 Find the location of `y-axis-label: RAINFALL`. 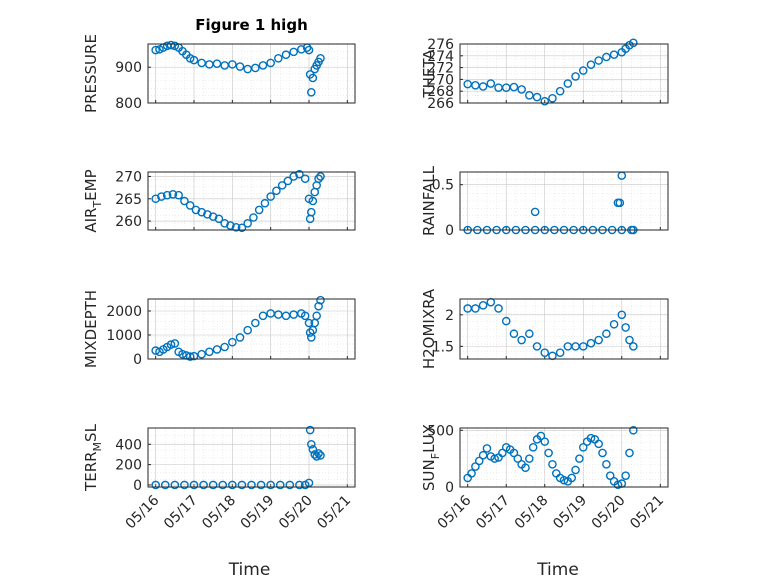

y-axis-label: RAINFALL is located at coordinates (429, 200).